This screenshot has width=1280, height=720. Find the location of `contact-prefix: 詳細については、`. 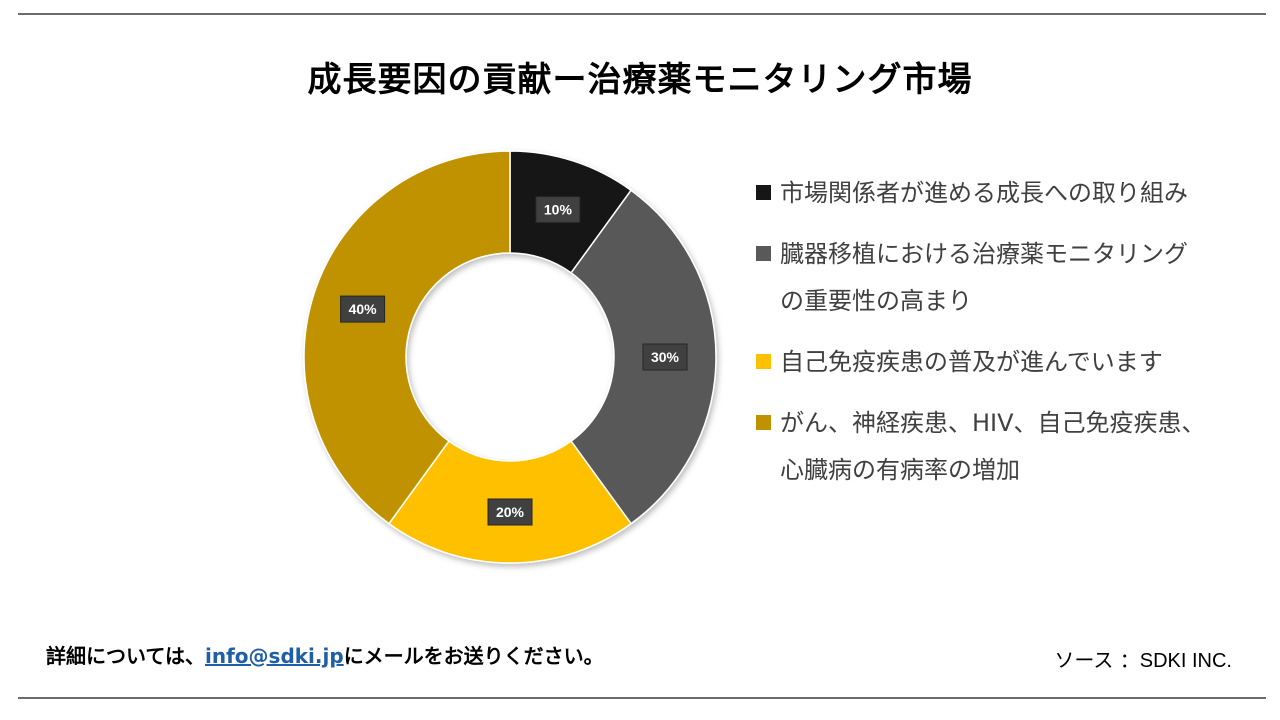

contact-prefix: 詳細については、 is located at coordinates (125, 656).